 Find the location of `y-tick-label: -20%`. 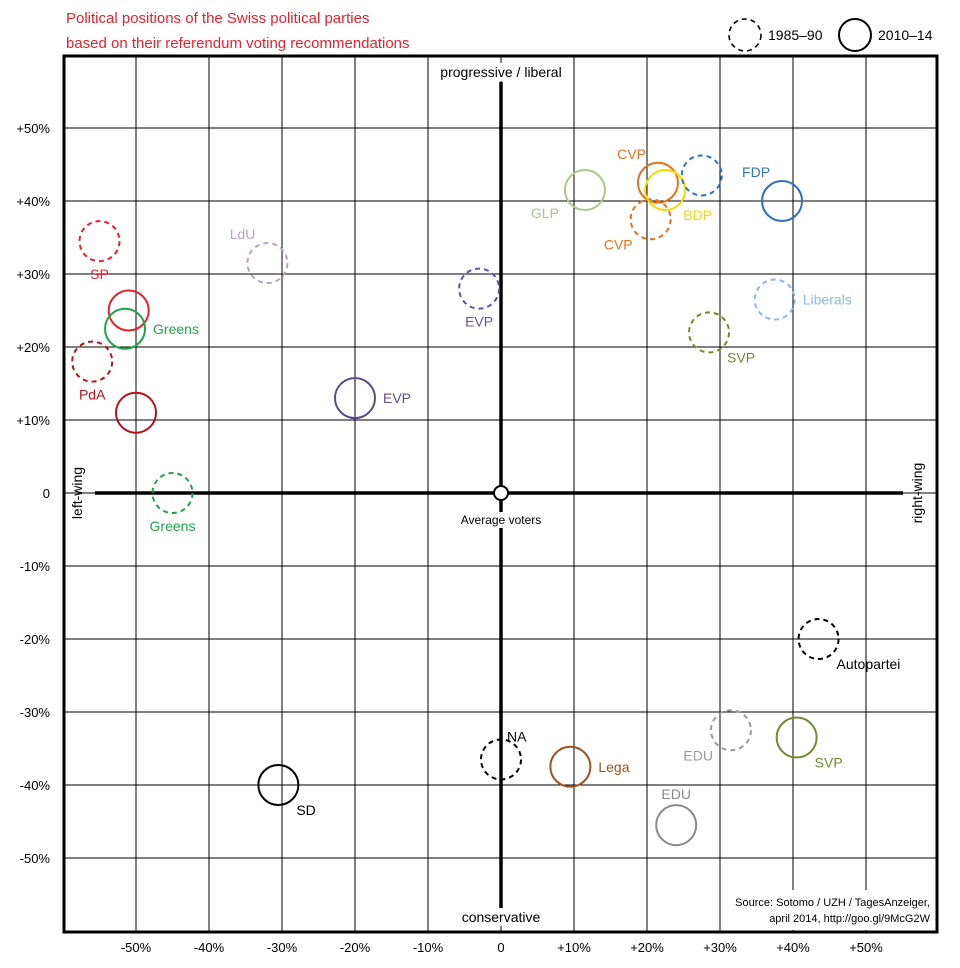

y-tick-label: -20% is located at coordinates (35, 639).